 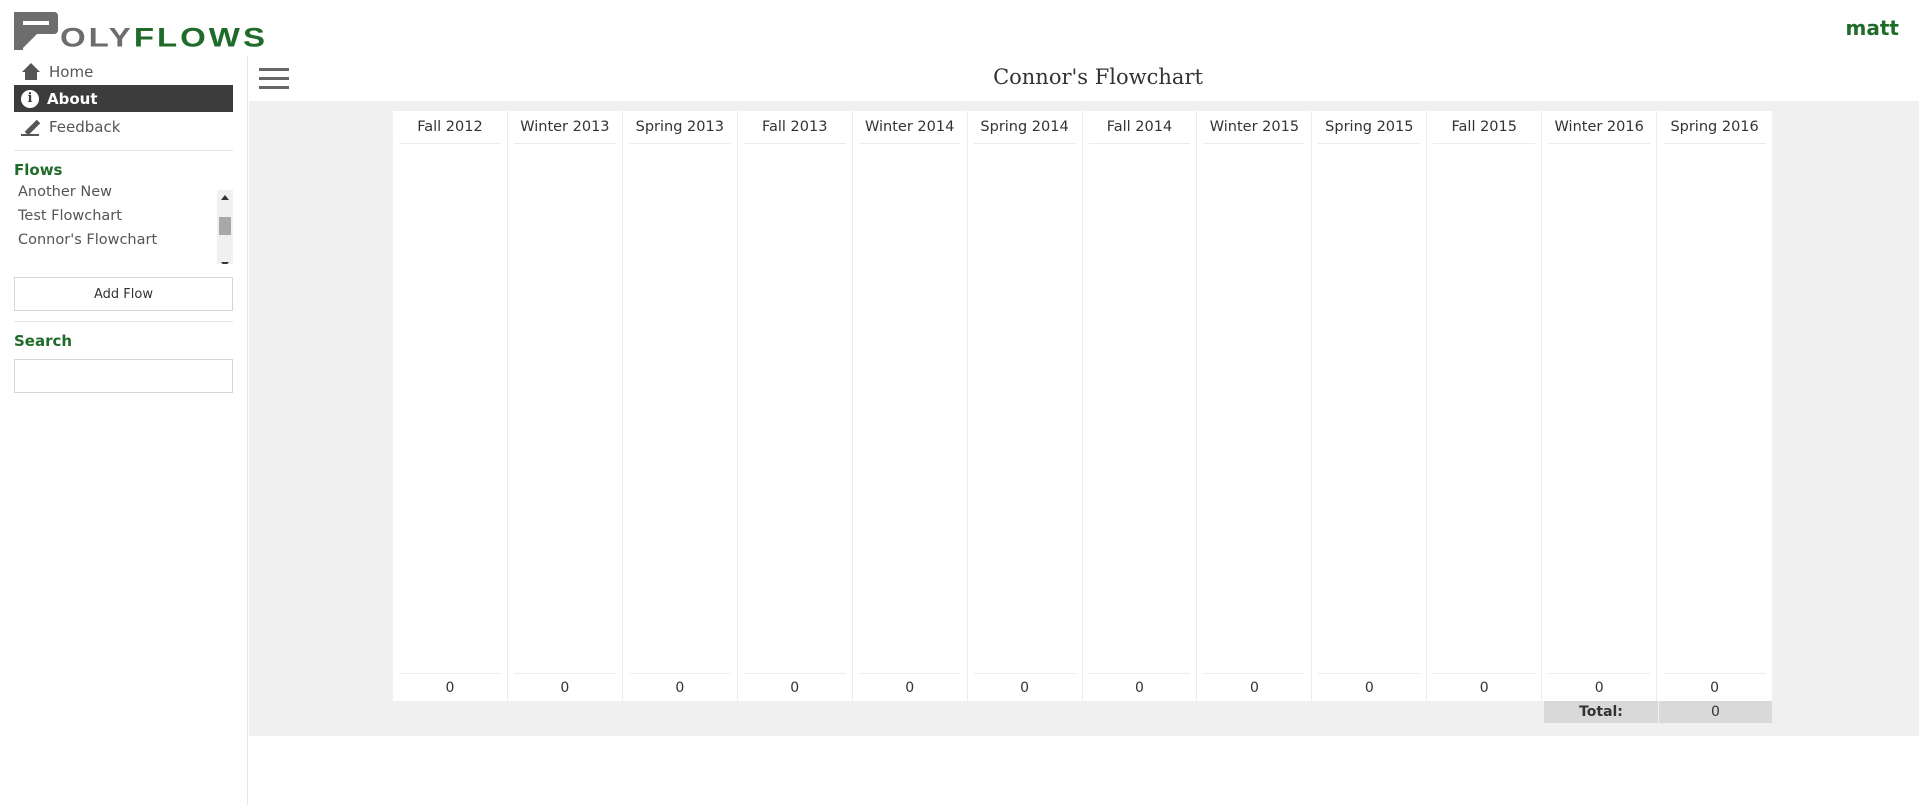 What do you see at coordinates (123, 126) in the screenshot?
I see `sidebar-item-feedback: Feedback` at bounding box center [123, 126].